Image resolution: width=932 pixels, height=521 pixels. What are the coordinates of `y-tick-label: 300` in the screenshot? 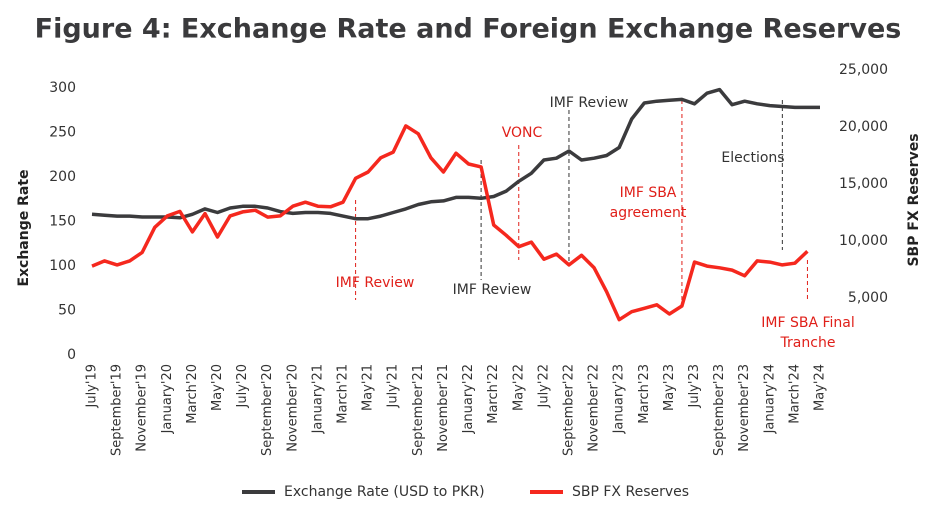 It's located at (62, 88).